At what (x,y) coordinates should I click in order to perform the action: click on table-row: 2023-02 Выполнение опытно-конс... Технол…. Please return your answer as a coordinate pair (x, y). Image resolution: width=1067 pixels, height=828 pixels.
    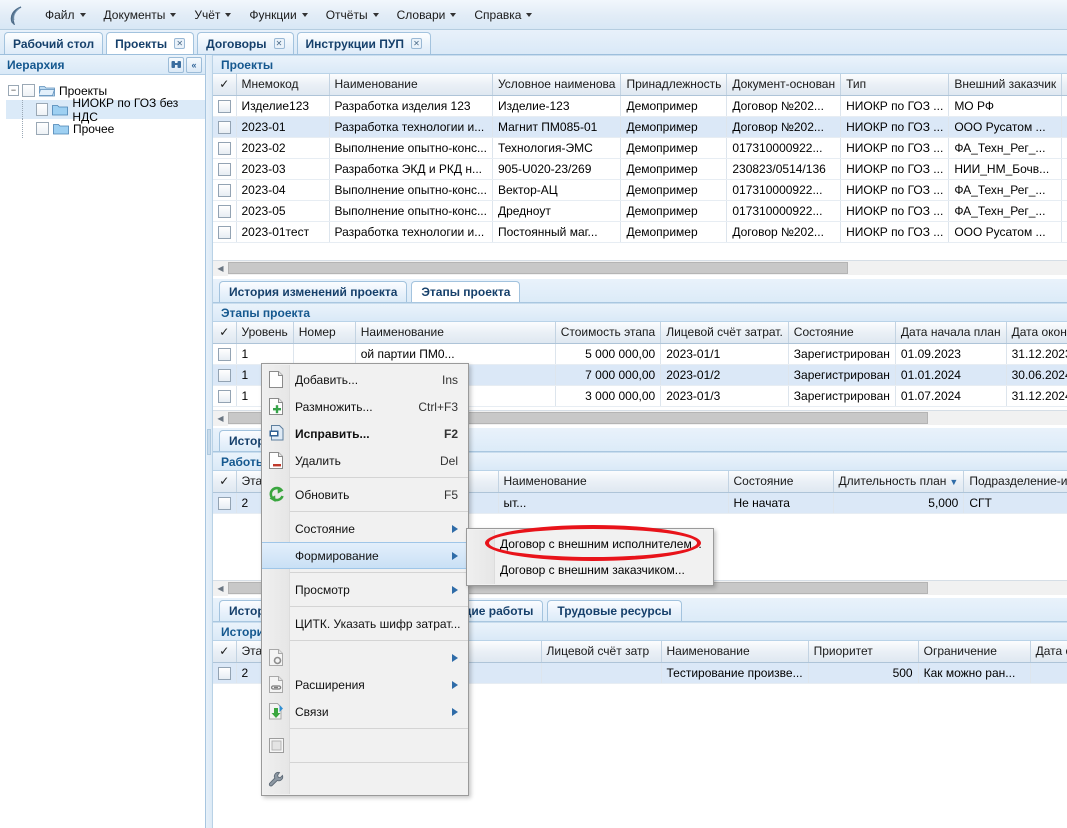
    Looking at the image, I should click on (640, 148).